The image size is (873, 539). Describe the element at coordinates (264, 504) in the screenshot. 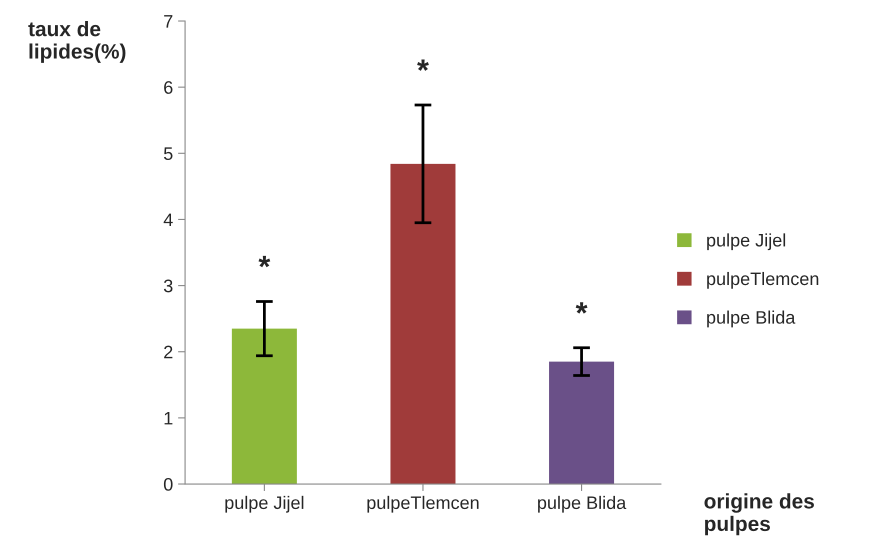

I see `x-tick-label: pulpe Jijel` at that location.